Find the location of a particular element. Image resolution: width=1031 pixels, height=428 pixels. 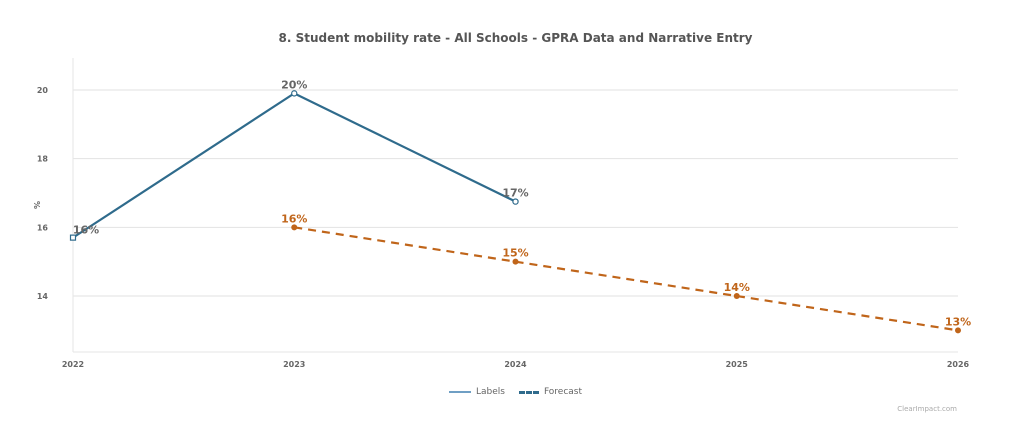

x-tick-label: 2026 is located at coordinates (958, 364).